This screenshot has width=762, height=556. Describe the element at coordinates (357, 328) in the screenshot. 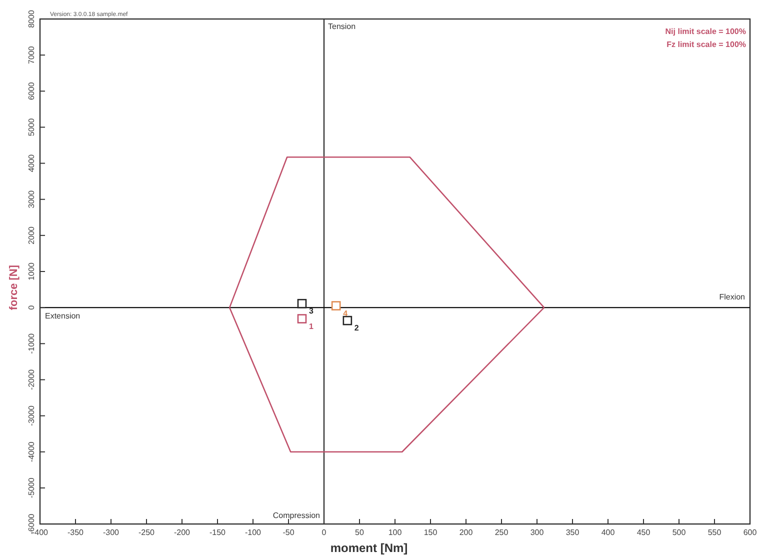

I see `series-label: 2` at that location.